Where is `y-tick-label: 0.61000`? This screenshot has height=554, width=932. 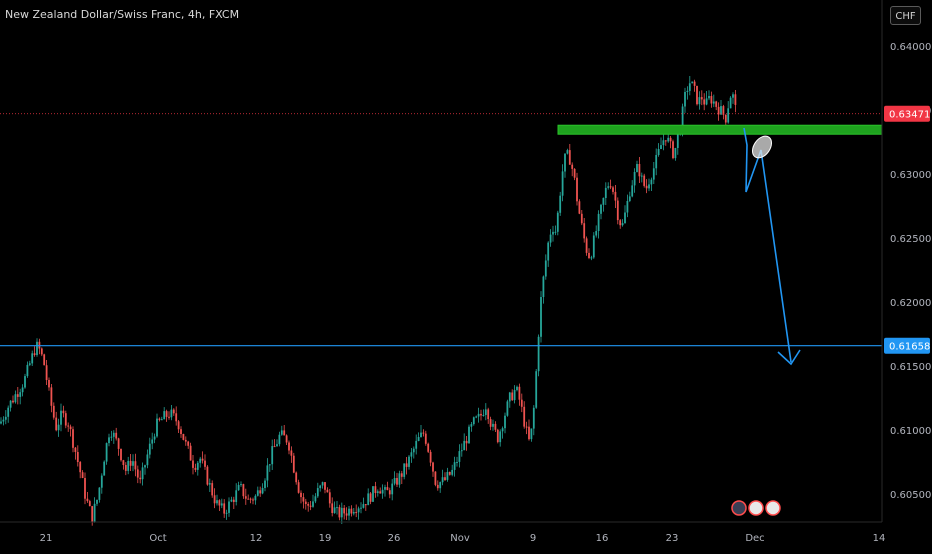
y-tick-label: 0.61000 is located at coordinates (910, 431).